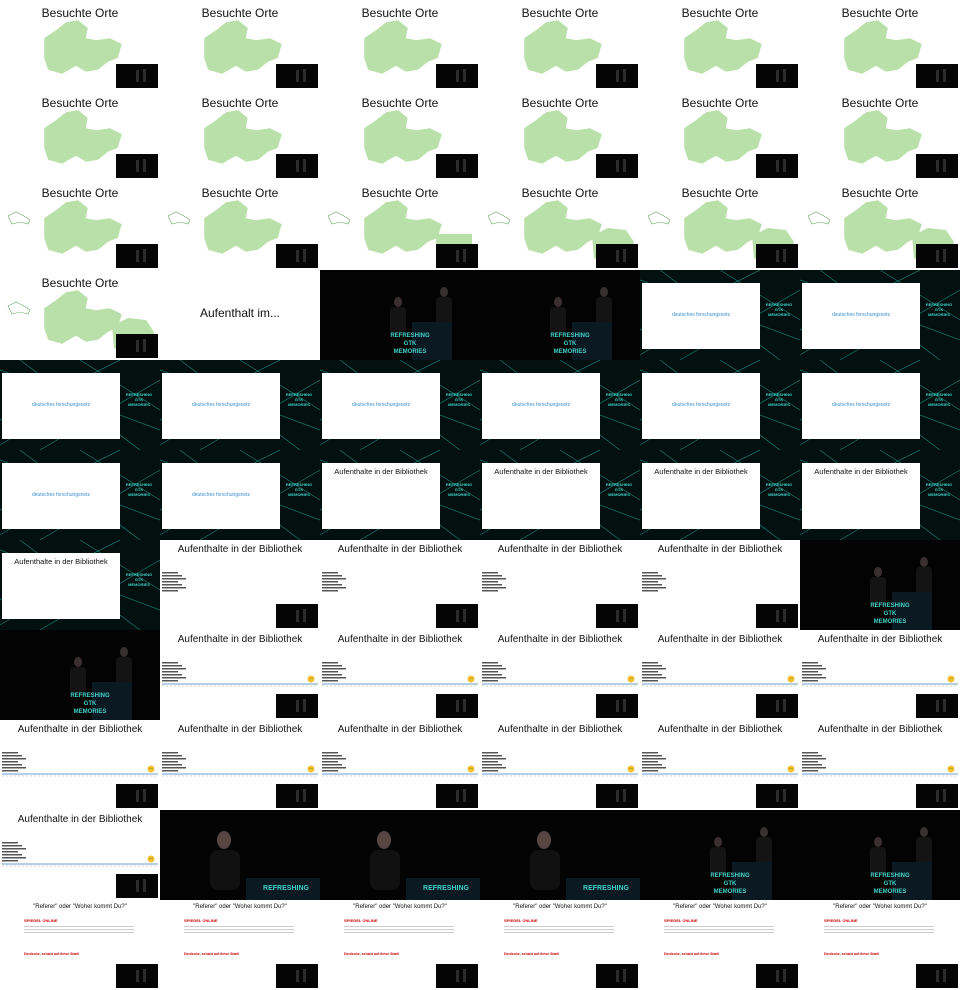 The image size is (960, 990). What do you see at coordinates (861, 496) in the screenshot?
I see `slide-content: Aufenthalte in der Bibliothek` at bounding box center [861, 496].